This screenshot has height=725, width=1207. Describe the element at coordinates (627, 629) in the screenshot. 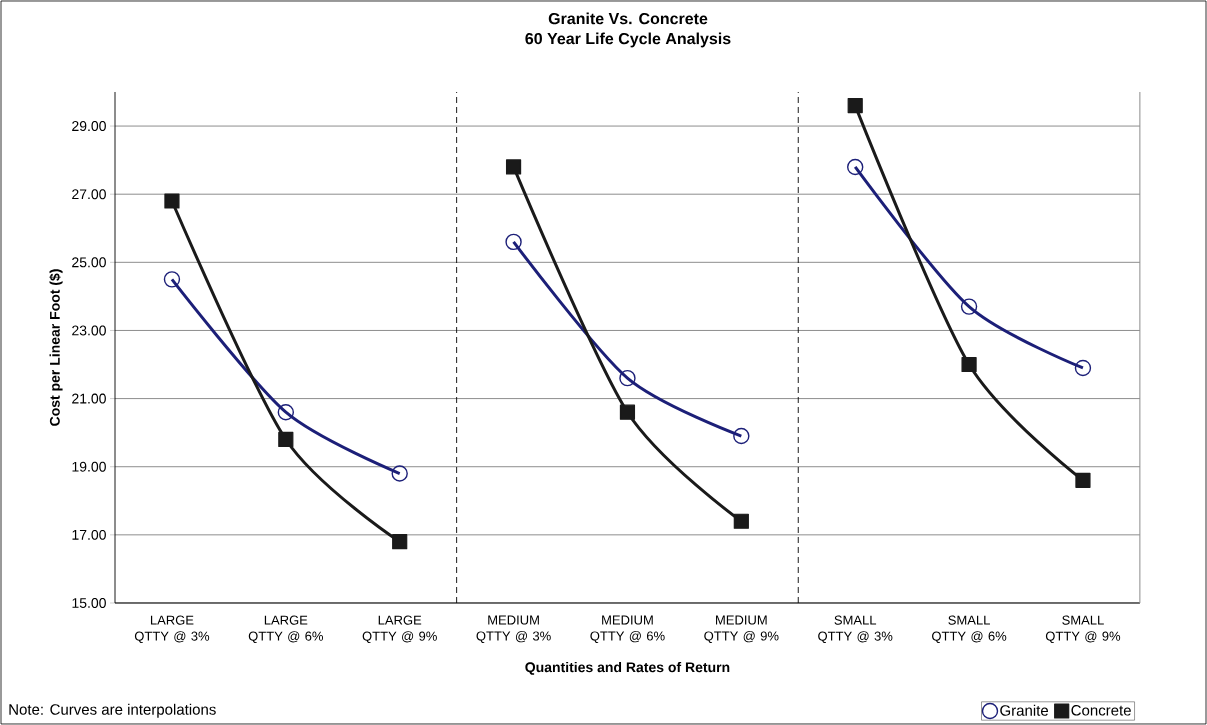

I see `x-tick-label: MEDIUM QTTY @ 6%` at that location.